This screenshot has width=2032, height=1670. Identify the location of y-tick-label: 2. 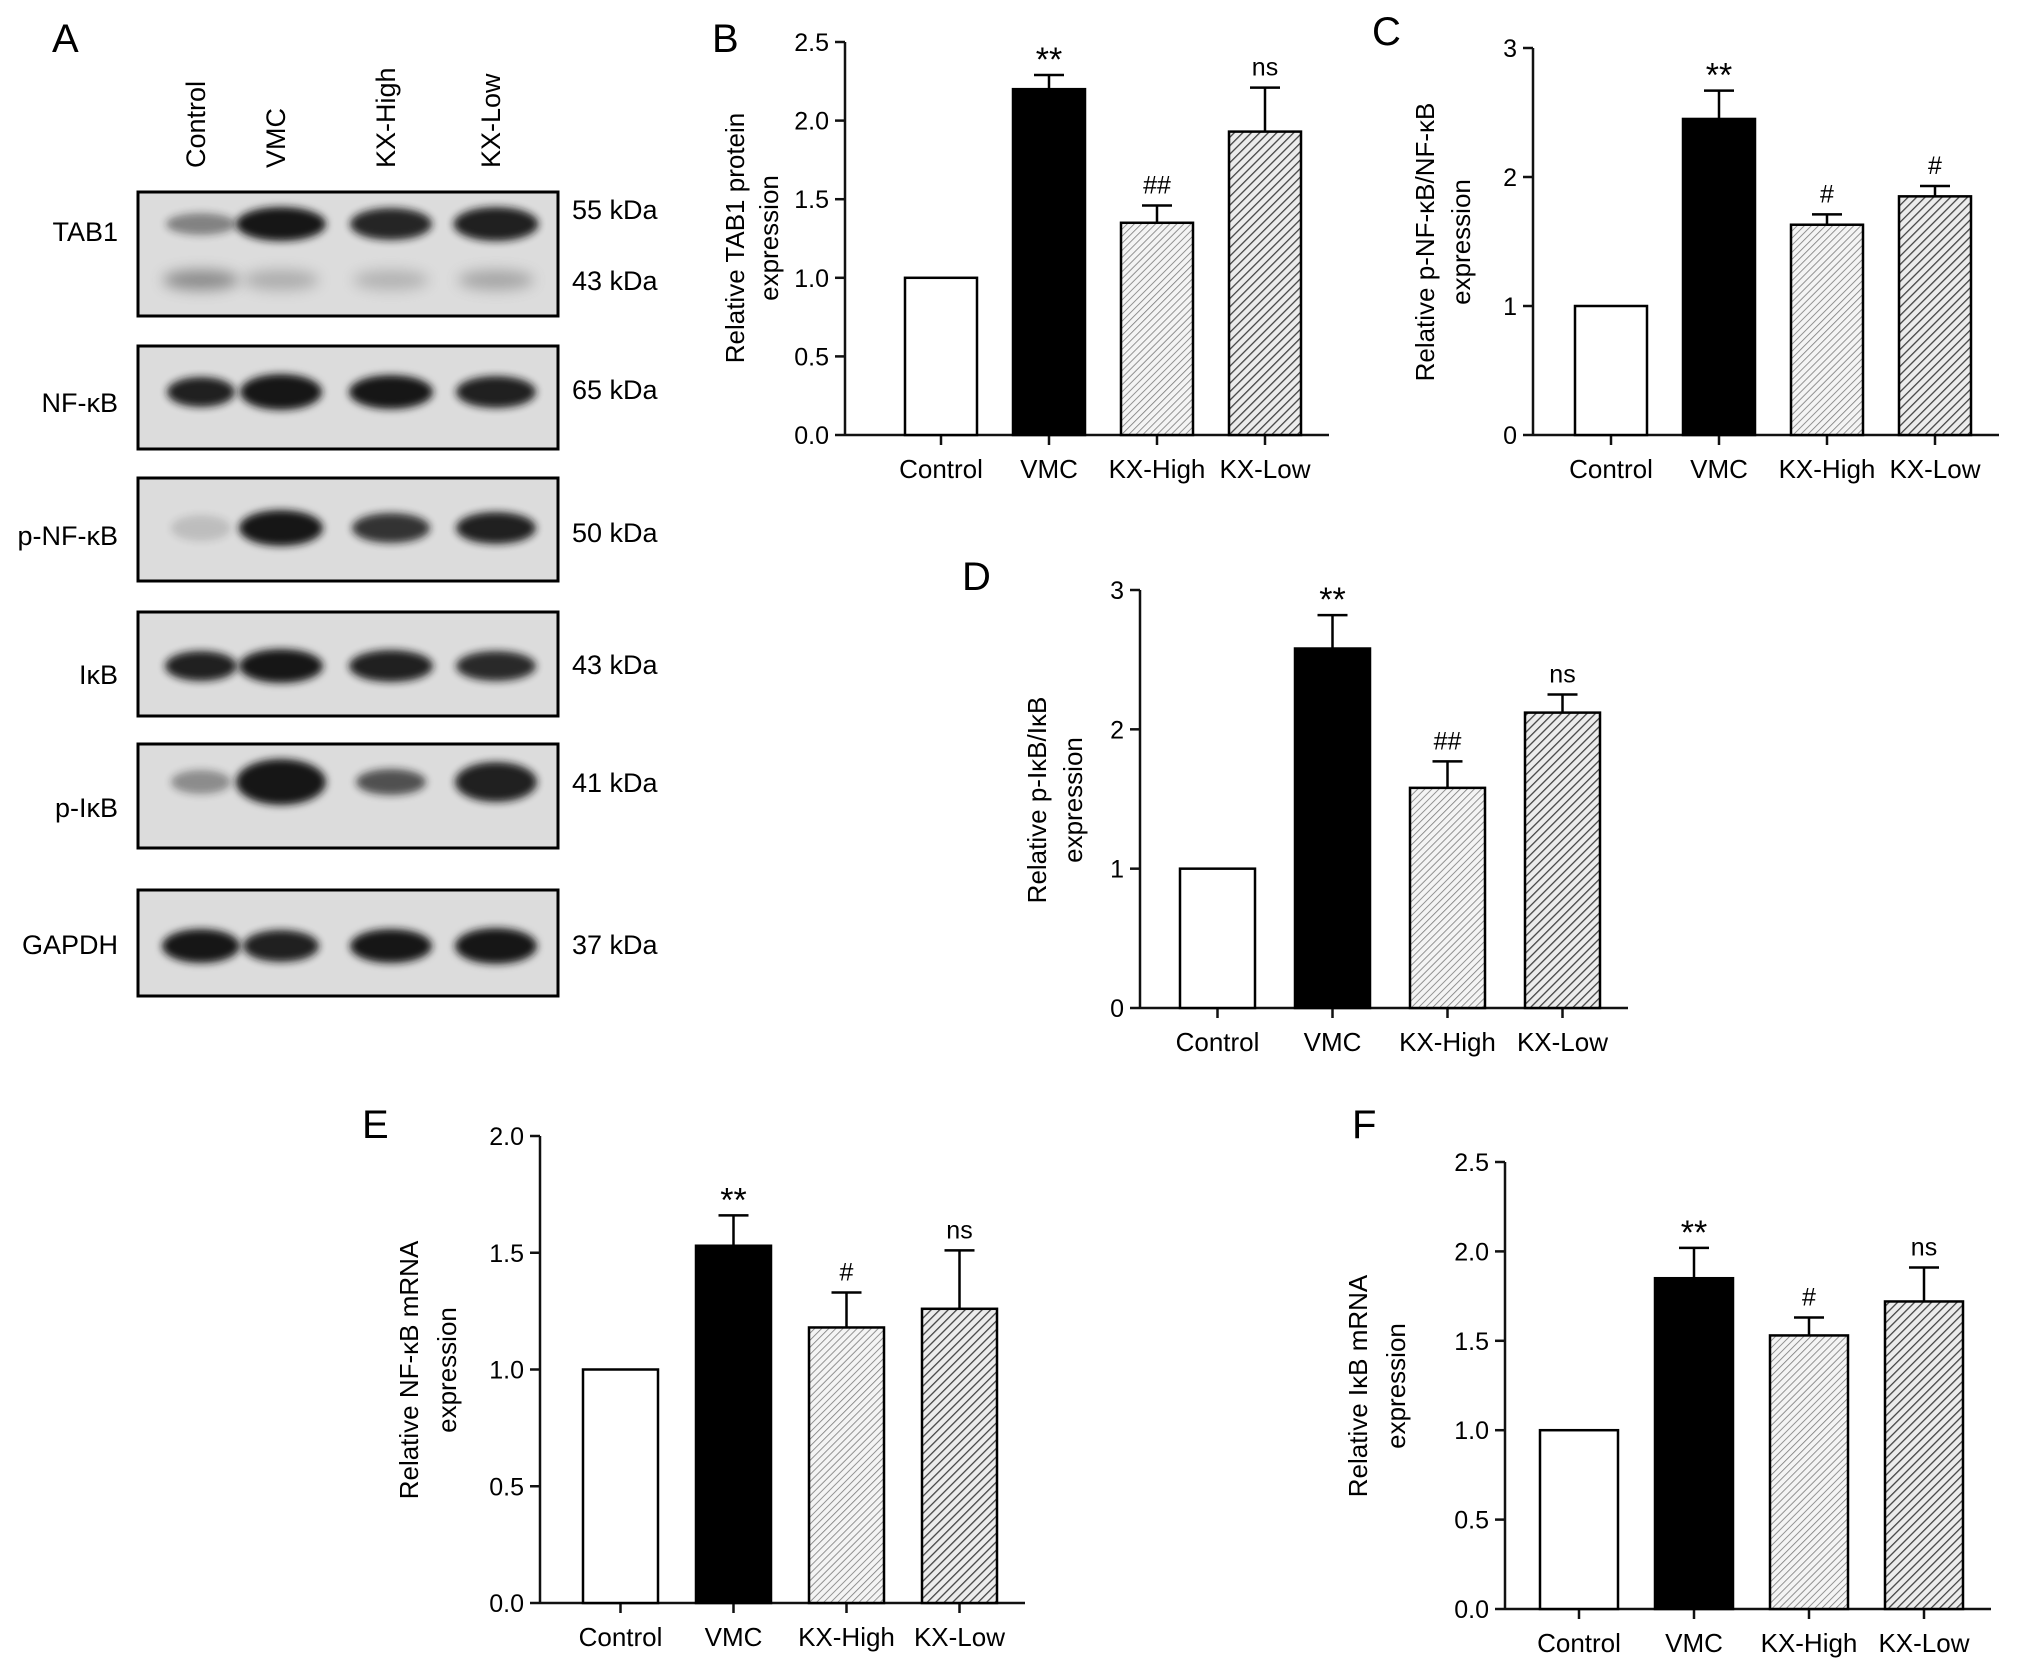
(1117, 730).